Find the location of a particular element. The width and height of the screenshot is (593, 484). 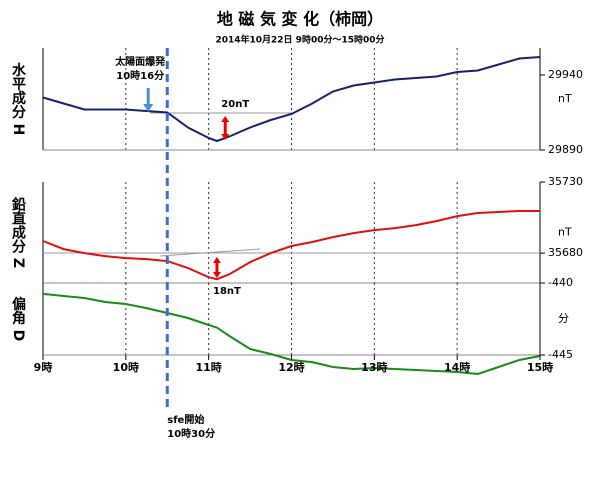

chart-subtitle: 2014年10月22日 9時00分～15時00分 is located at coordinates (299, 40).